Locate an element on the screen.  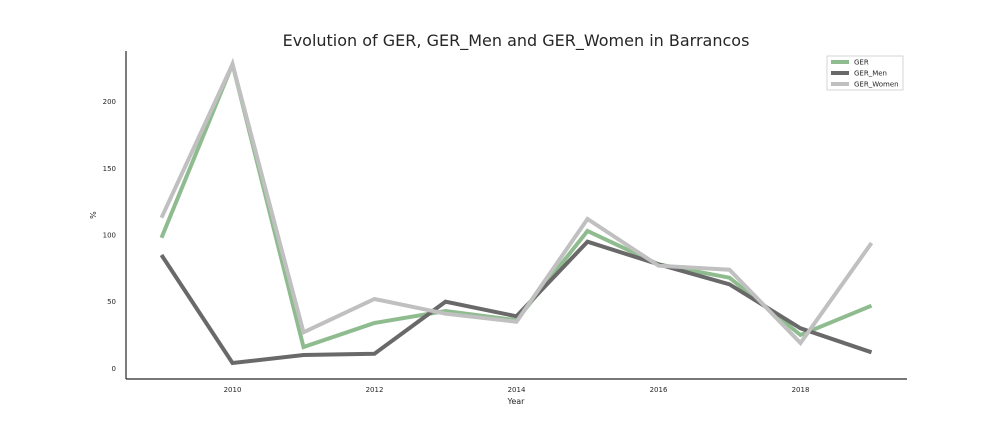
y-ticks: 0 50 100 150 200 is located at coordinates (109, 235).